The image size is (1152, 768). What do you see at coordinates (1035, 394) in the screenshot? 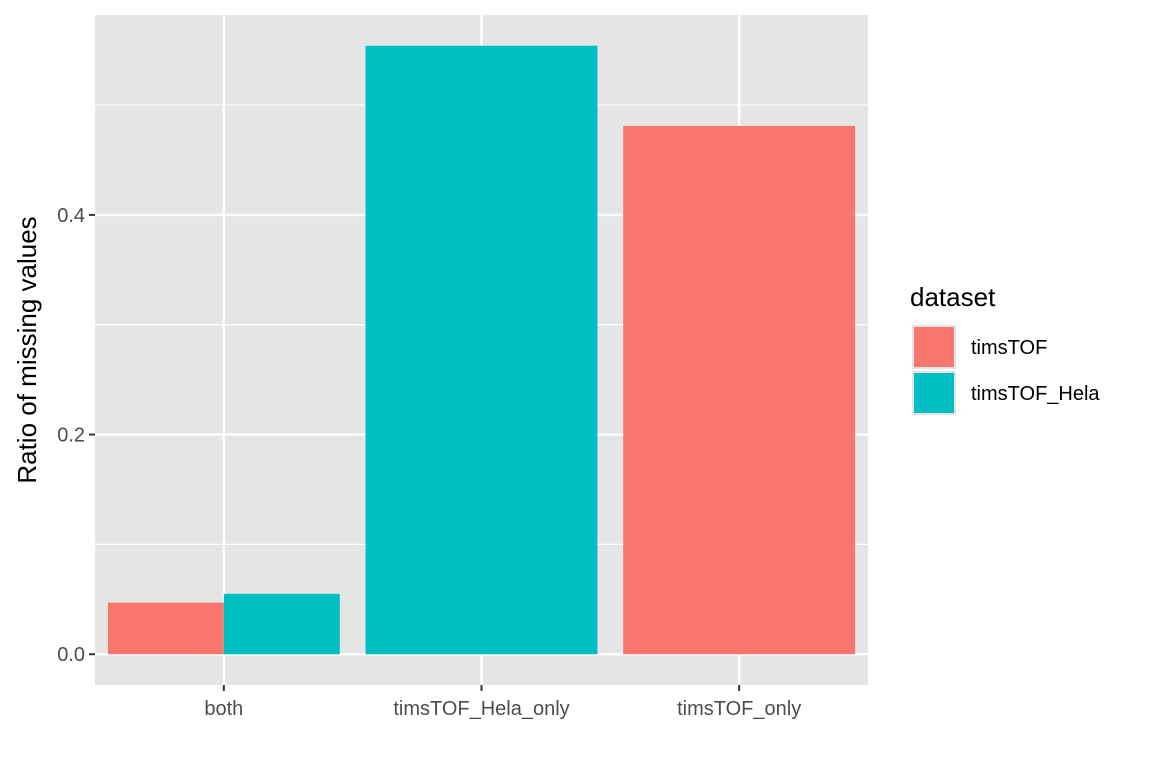
I see `legend-label: timsTOF_Hela` at bounding box center [1035, 394].